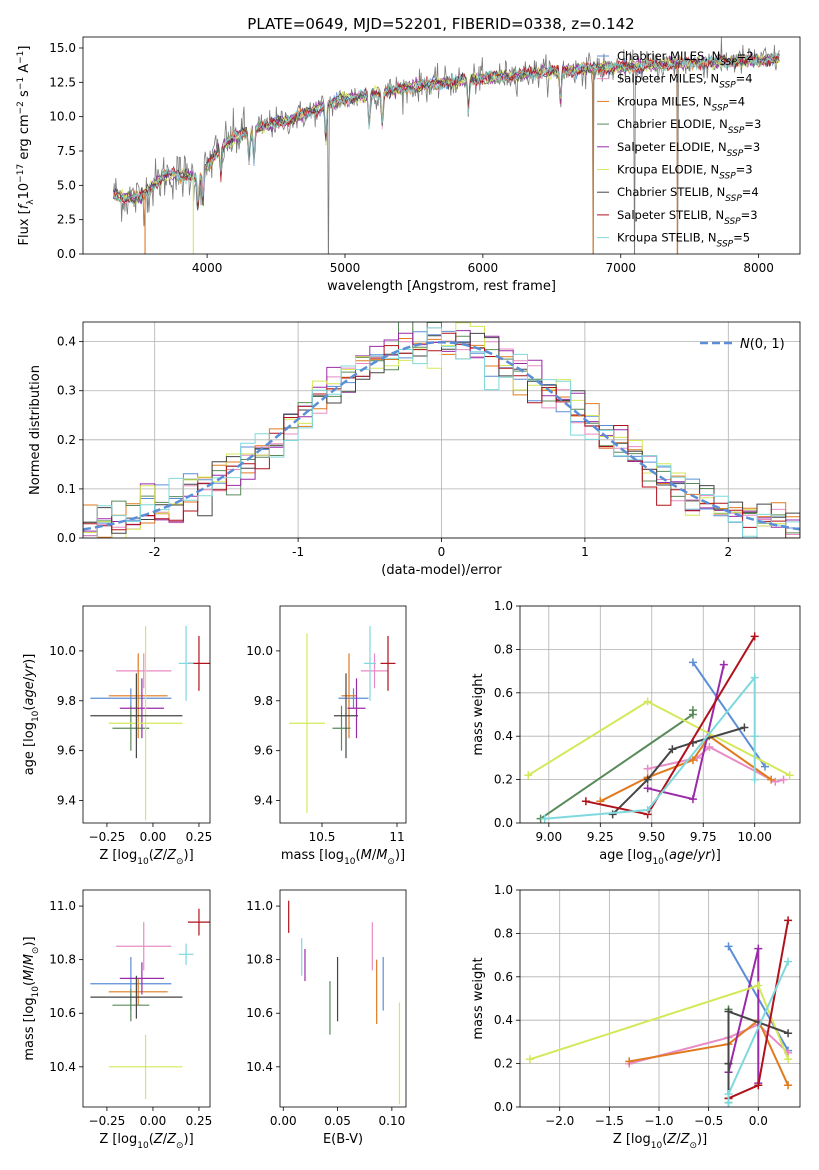 This screenshot has width=819, height=1170. Describe the element at coordinates (503, 736) in the screenshot. I see `y-tick-label: 0.4` at that location.